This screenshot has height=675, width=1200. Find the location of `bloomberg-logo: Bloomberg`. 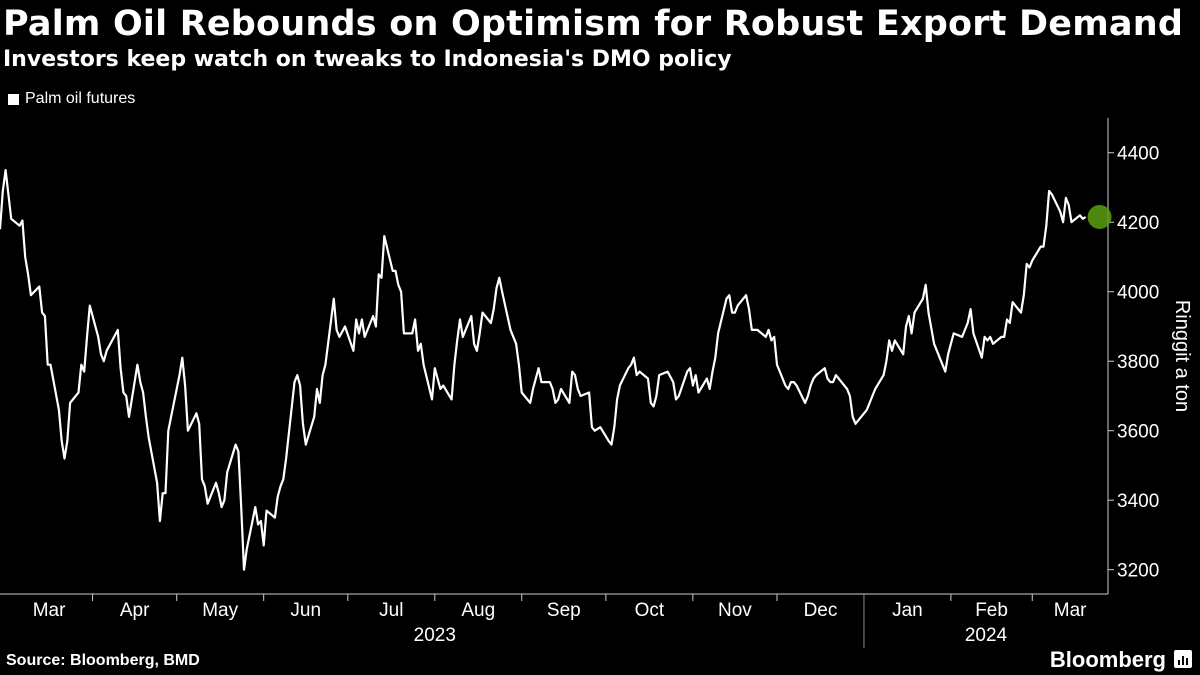

bloomberg-logo: Bloomberg is located at coordinates (1107, 659).